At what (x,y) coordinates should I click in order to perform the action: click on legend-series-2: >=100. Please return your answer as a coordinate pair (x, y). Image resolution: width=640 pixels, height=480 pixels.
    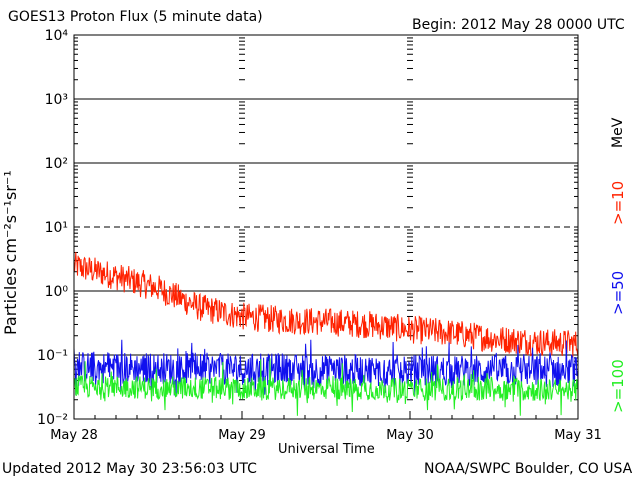
    Looking at the image, I should click on (618, 386).